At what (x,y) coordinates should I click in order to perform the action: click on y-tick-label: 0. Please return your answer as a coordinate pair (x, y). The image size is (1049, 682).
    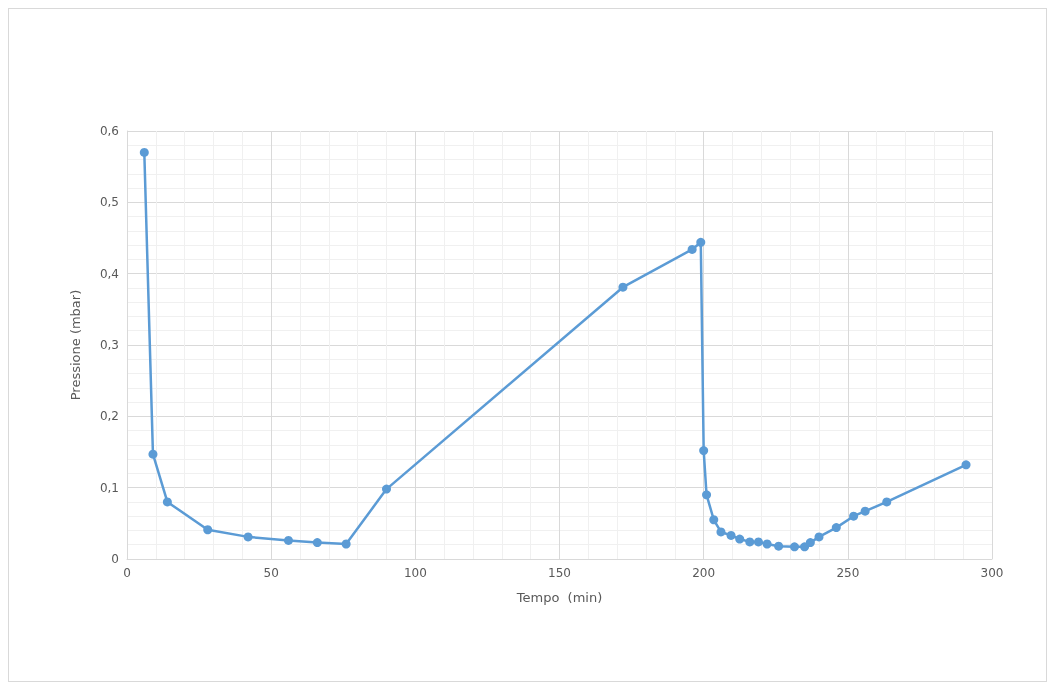
    Looking at the image, I should click on (115, 559).